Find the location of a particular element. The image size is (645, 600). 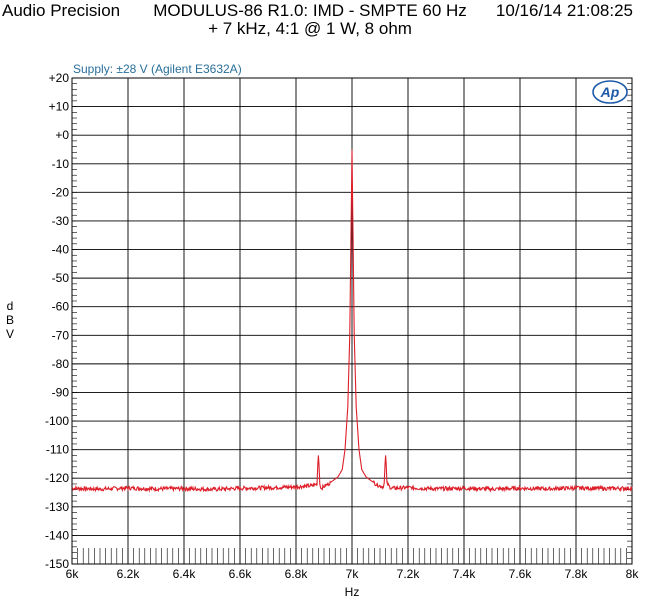

y-axis-title: d B V is located at coordinates (10, 320).